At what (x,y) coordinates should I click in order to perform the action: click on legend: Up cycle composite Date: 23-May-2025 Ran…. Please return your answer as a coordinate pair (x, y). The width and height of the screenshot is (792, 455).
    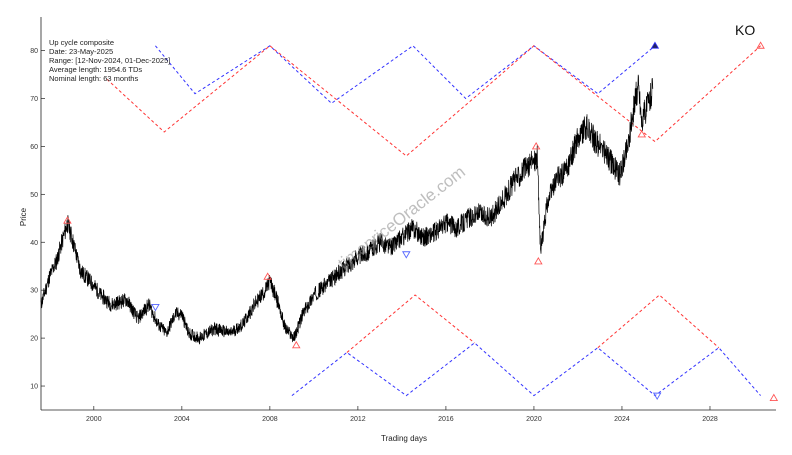
    Looking at the image, I should click on (109, 60).